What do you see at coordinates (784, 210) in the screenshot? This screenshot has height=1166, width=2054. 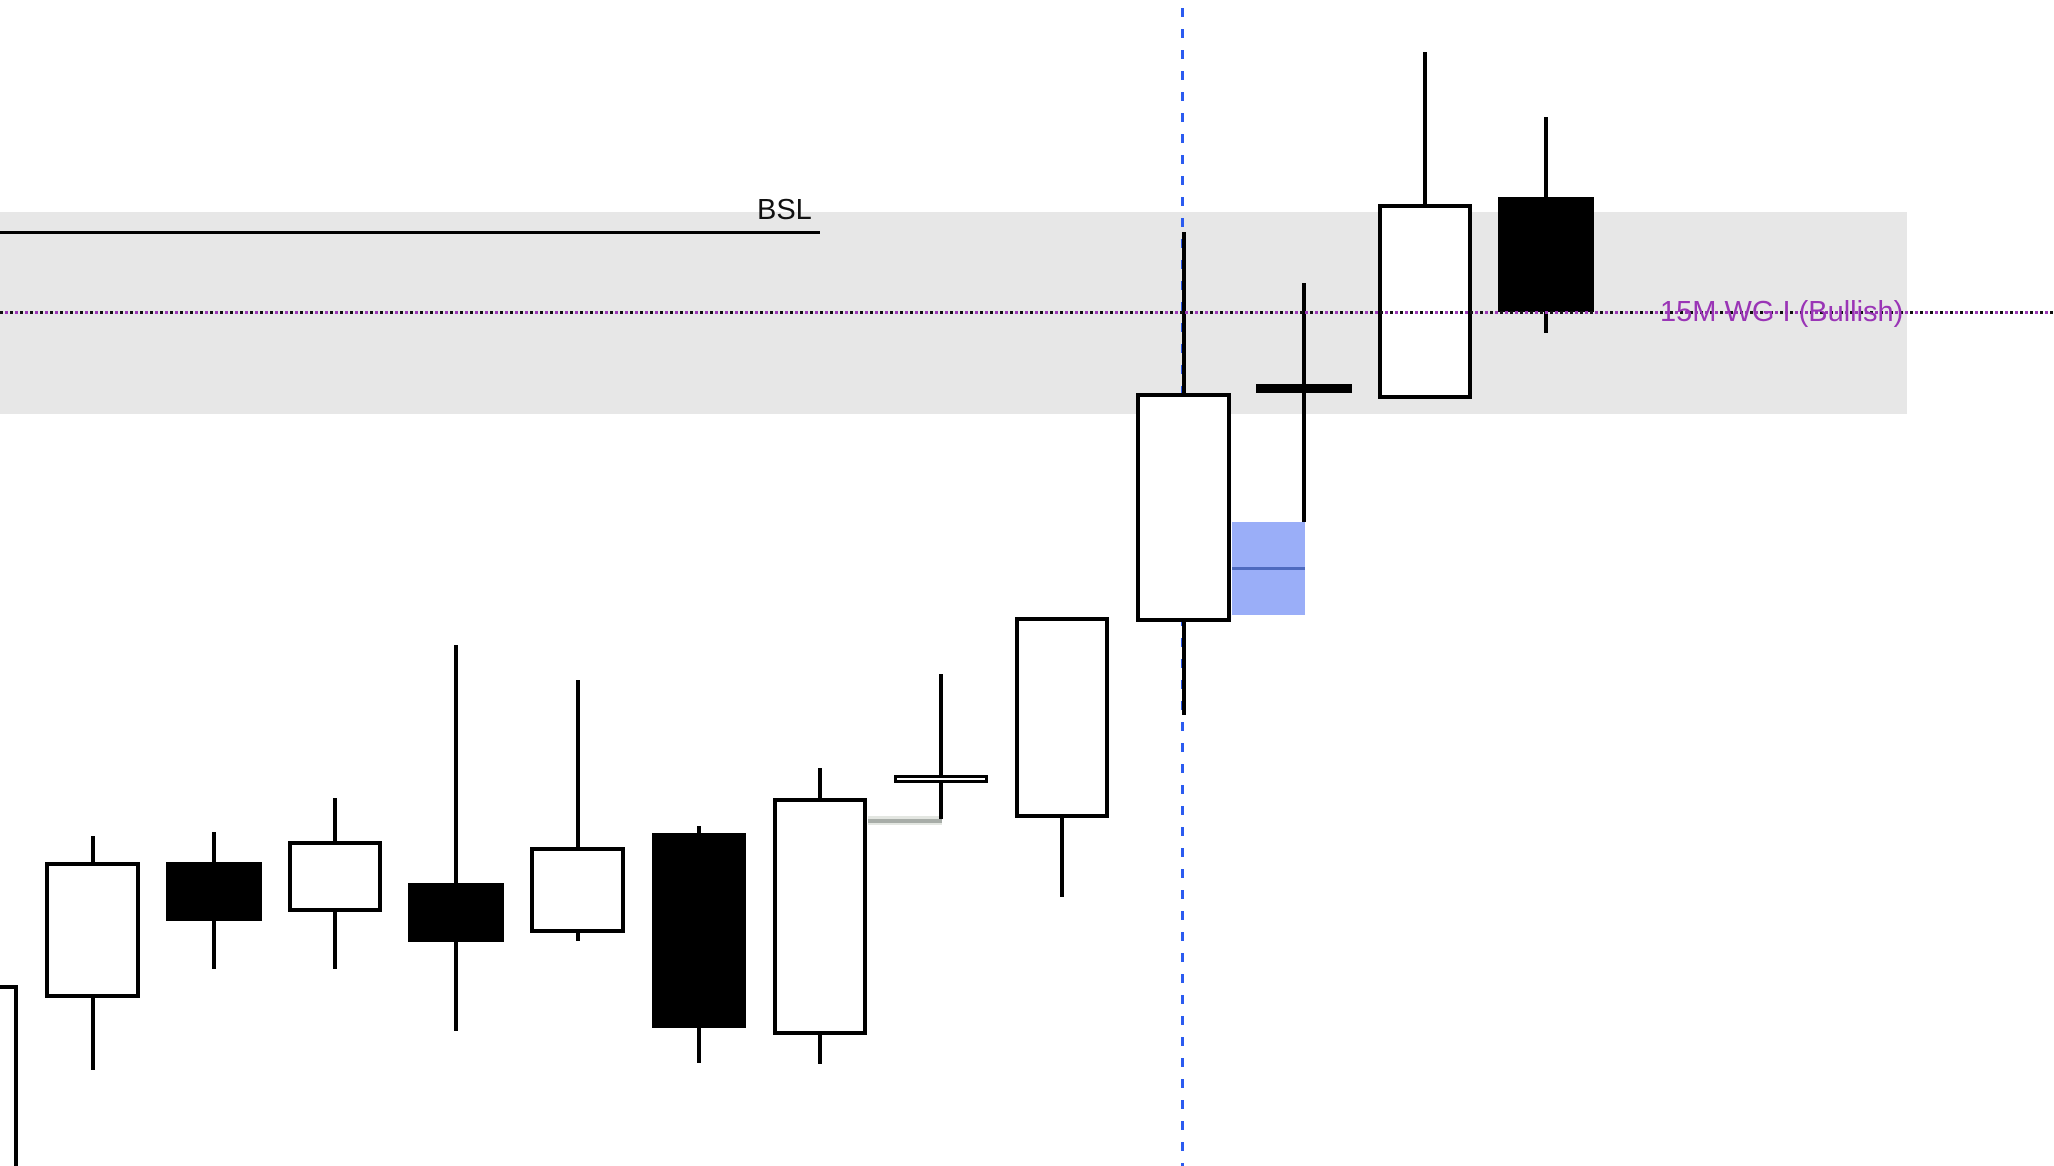 I see `bsl-label: BSL` at bounding box center [784, 210].